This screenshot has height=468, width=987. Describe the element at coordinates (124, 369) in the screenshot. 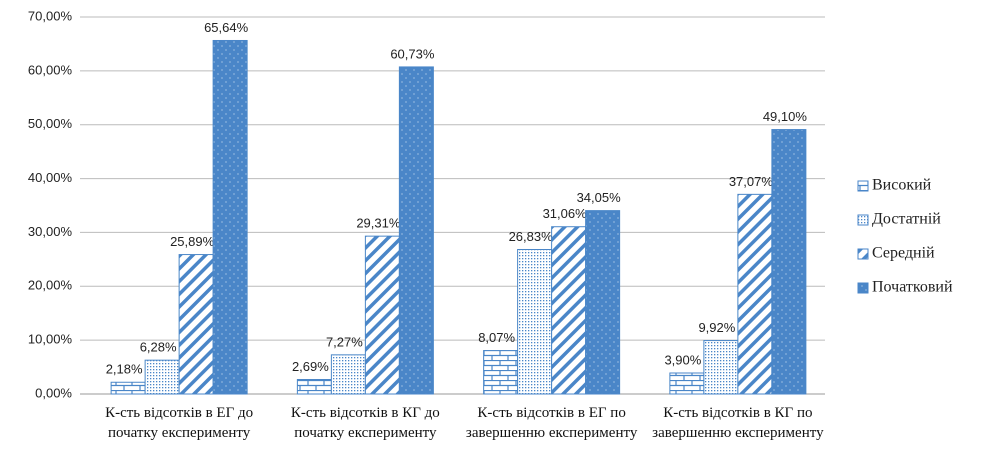

I see `data-label: 2,18%` at that location.